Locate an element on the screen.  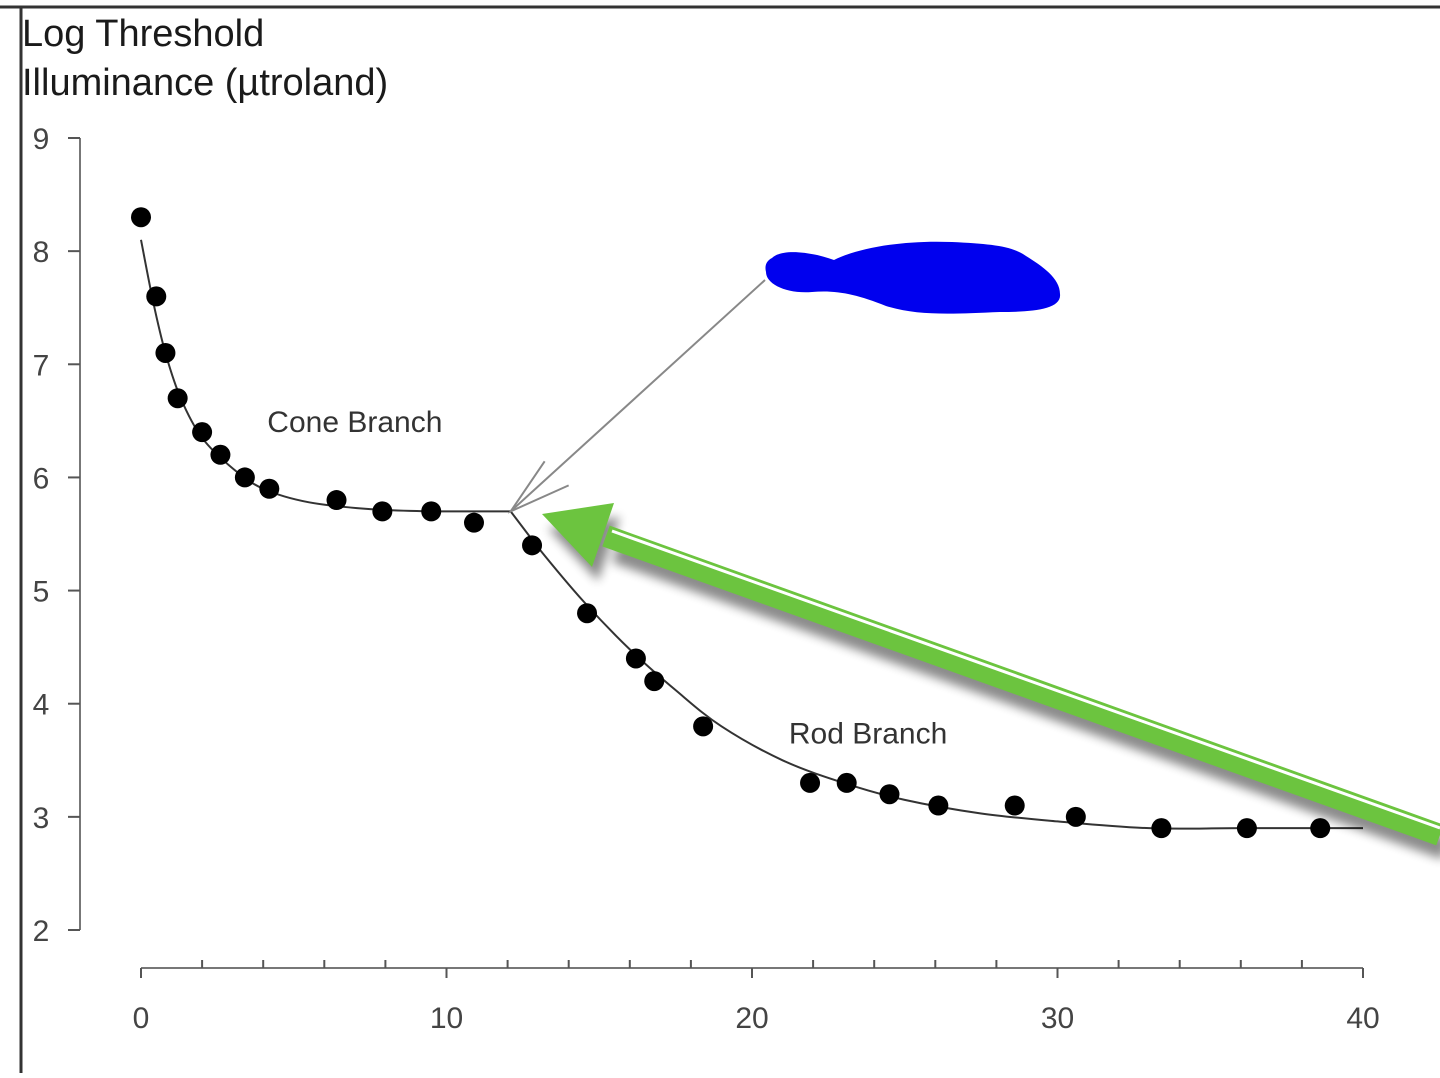
x-axis-ticks: 0 10 20 30 40 is located at coordinates (756, 997).